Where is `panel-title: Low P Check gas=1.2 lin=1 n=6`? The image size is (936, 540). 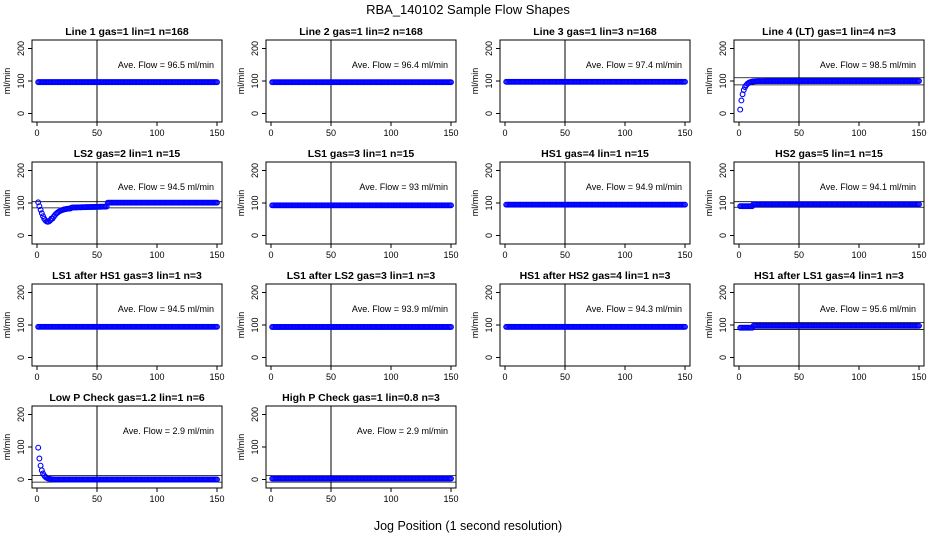
panel-title: Low P Check gas=1.2 lin=1 n=6 is located at coordinates (126, 398).